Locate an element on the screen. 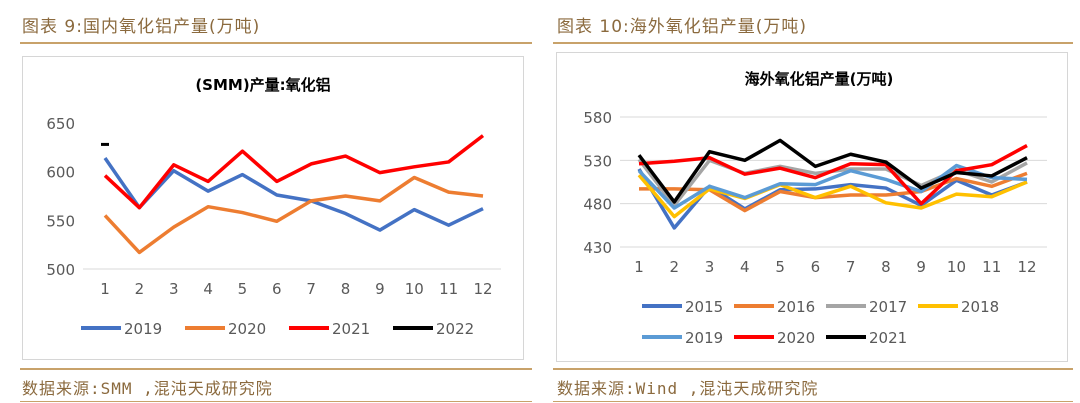  right-legend-label-2015: 2015 is located at coordinates (704, 307).